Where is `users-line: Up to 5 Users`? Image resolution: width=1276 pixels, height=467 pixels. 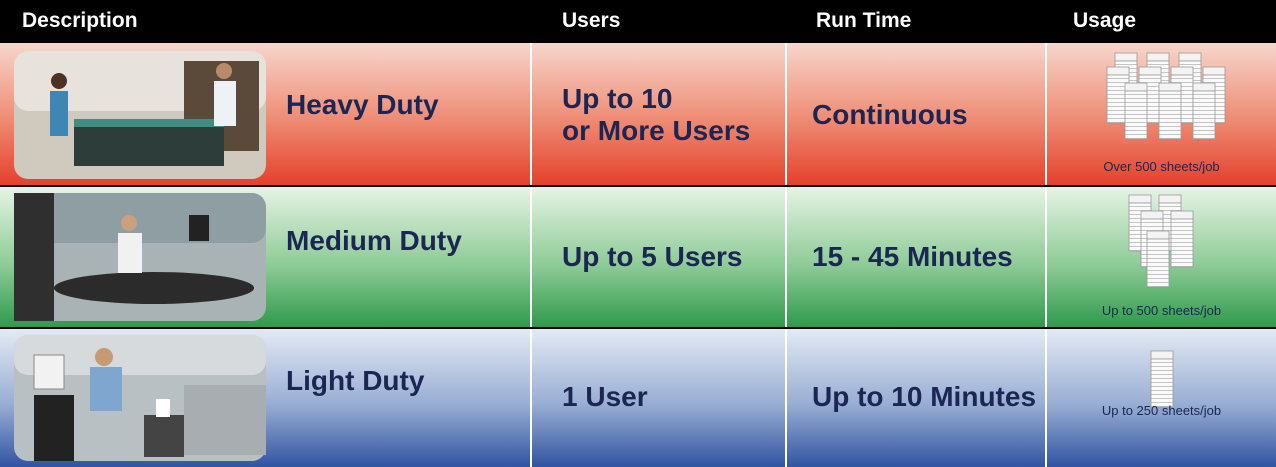 users-line: Up to 5 Users is located at coordinates (652, 256).